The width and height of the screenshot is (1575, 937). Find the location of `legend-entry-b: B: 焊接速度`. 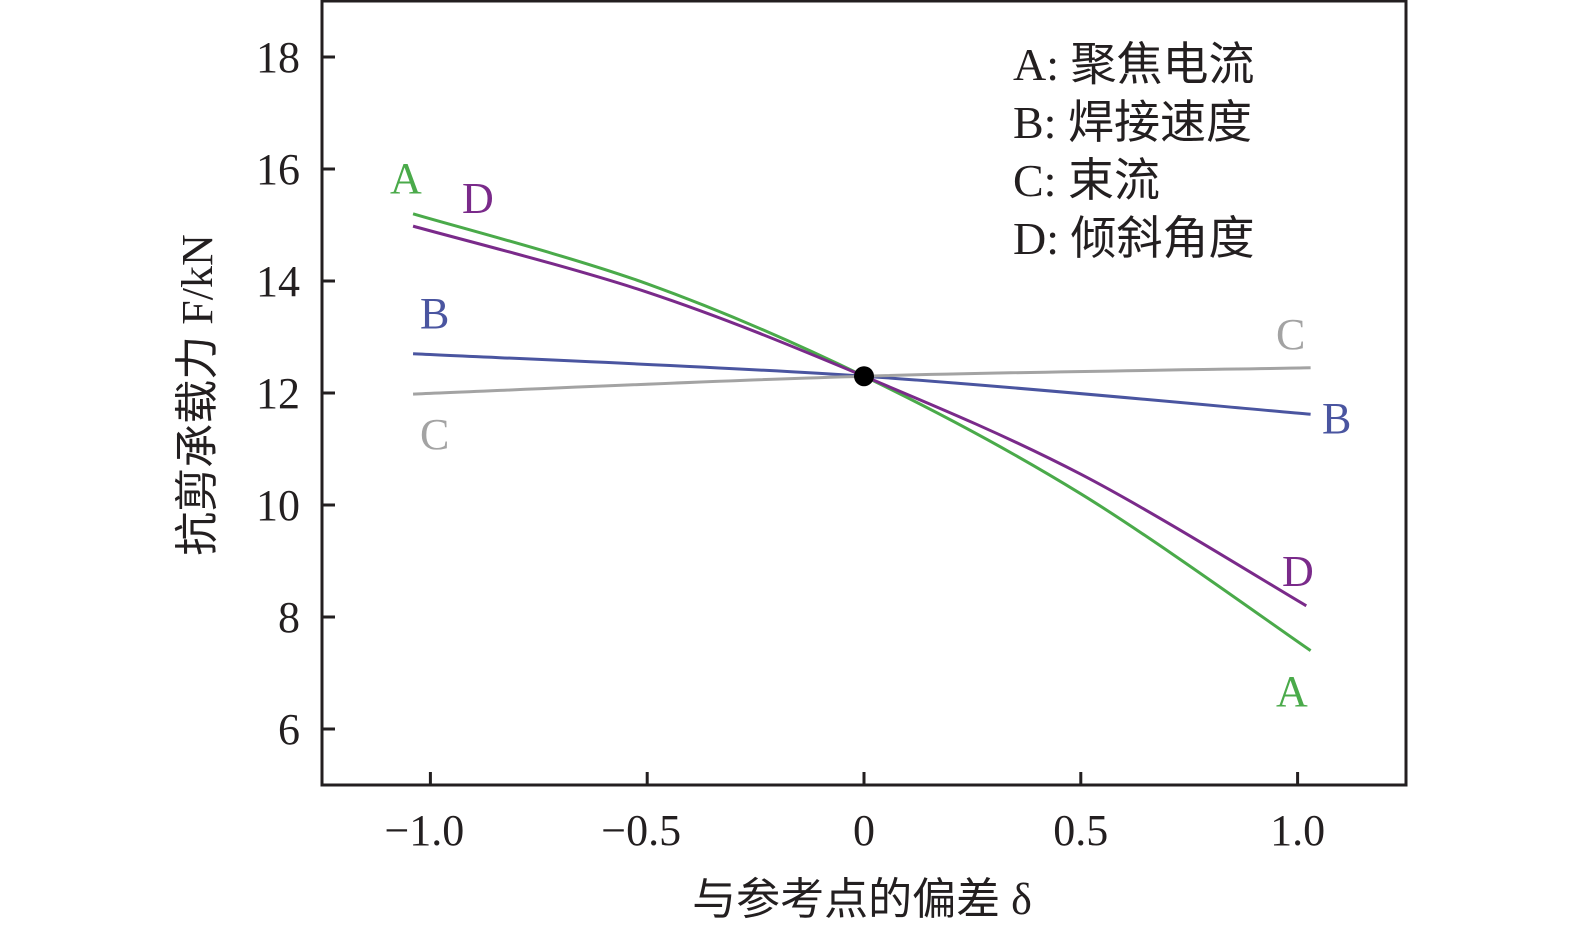

legend-entry-b: B: 焊接速度 is located at coordinates (1132, 122).